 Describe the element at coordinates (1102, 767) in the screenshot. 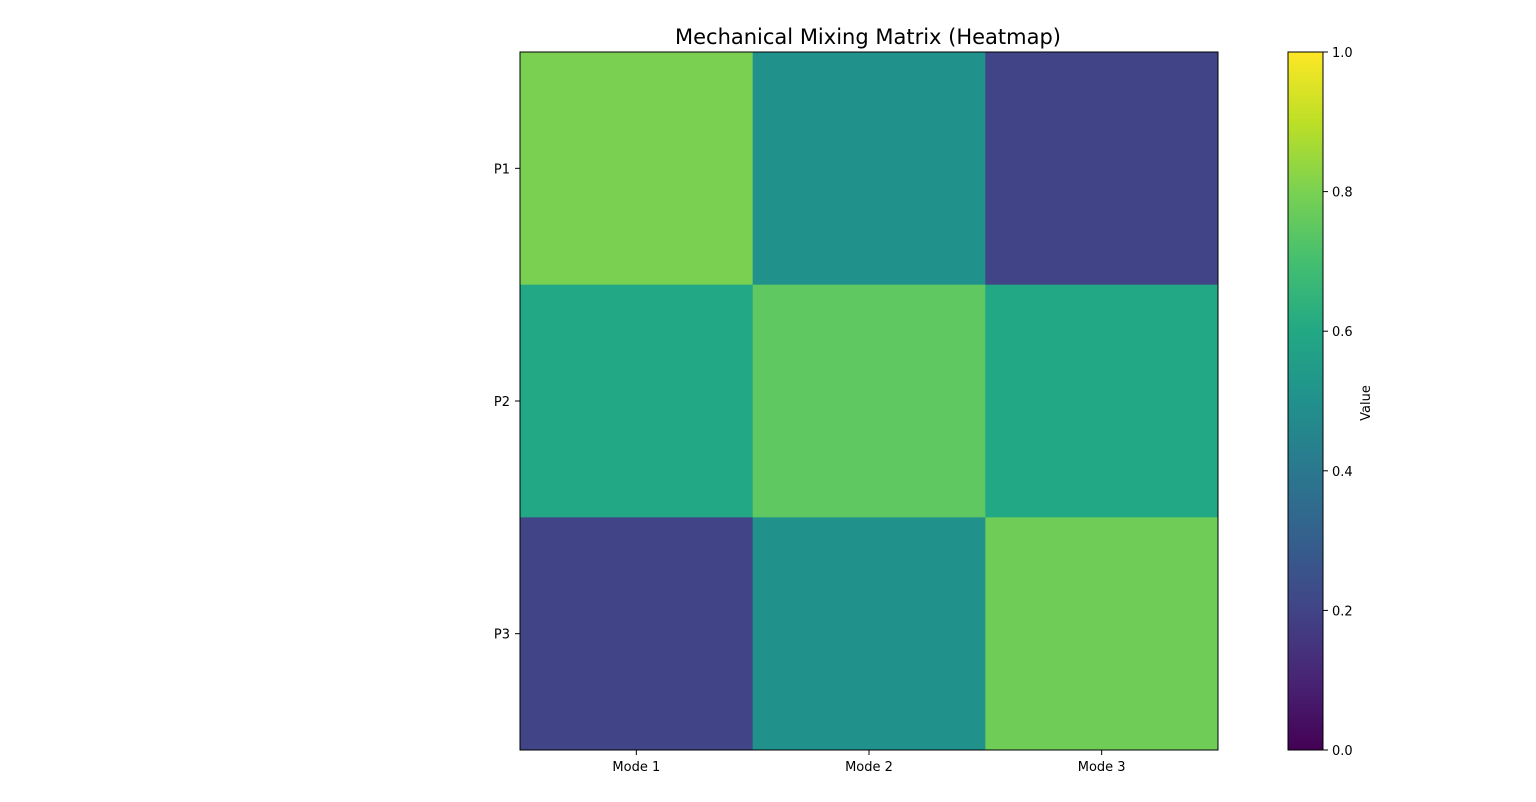

I see `x-tick-label: Mode 3` at that location.